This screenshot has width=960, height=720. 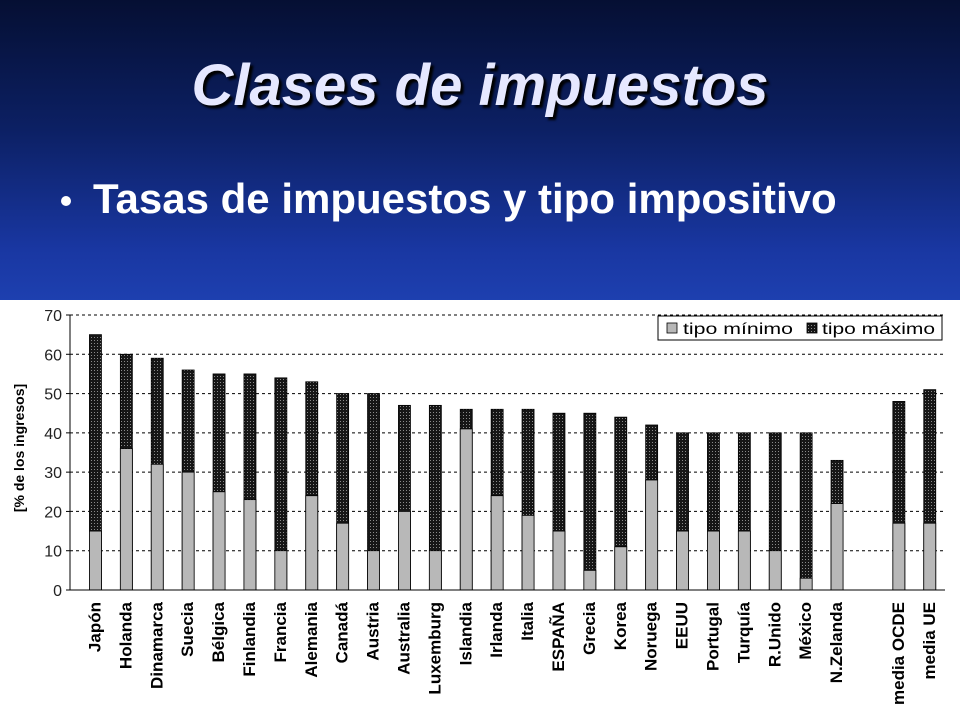 I want to click on y-tick-label: 30, so click(x=53, y=473).